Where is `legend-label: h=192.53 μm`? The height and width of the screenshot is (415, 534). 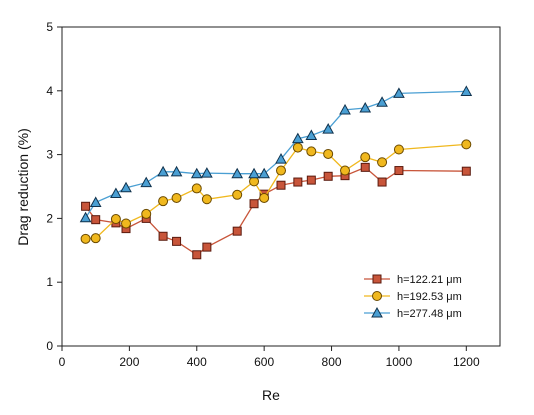
legend-label: h=192.53 μm is located at coordinates (429, 297).